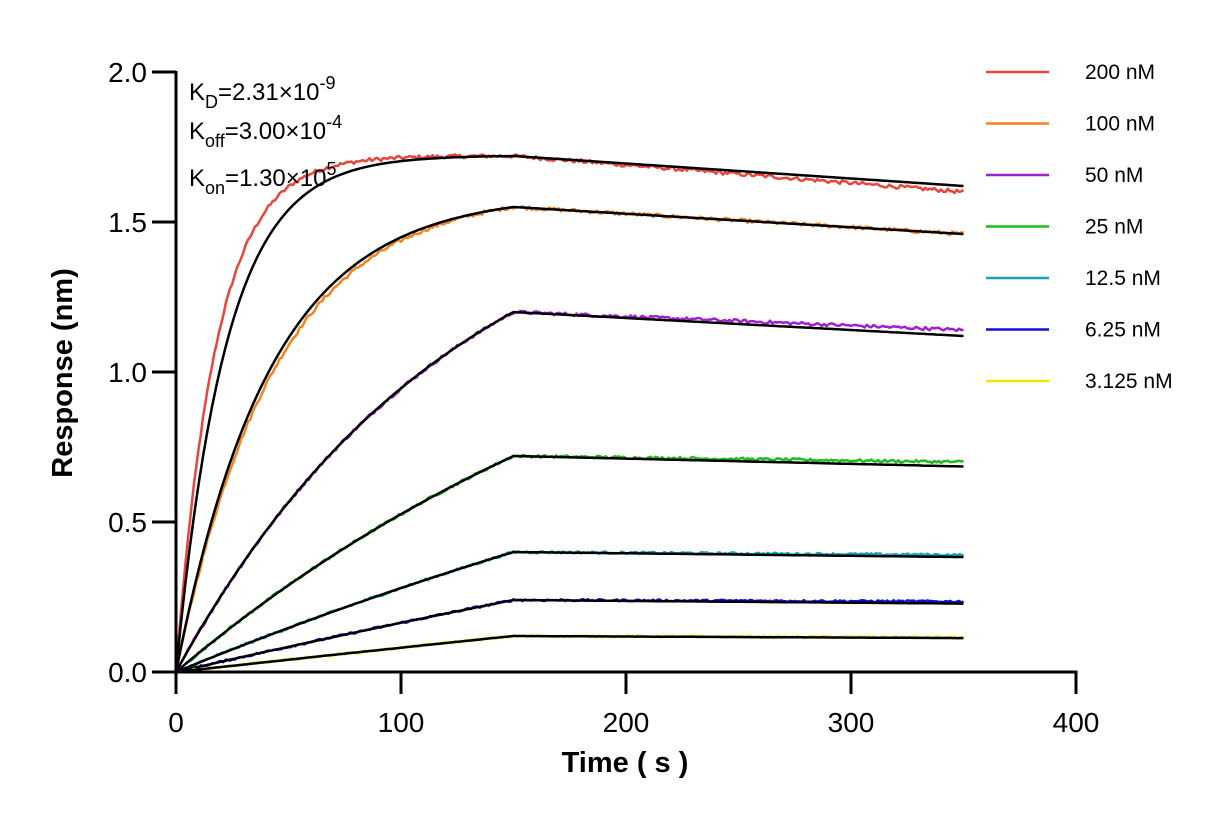  What do you see at coordinates (63, 372) in the screenshot?
I see `y-axis-title: Response (nm)` at bounding box center [63, 372].